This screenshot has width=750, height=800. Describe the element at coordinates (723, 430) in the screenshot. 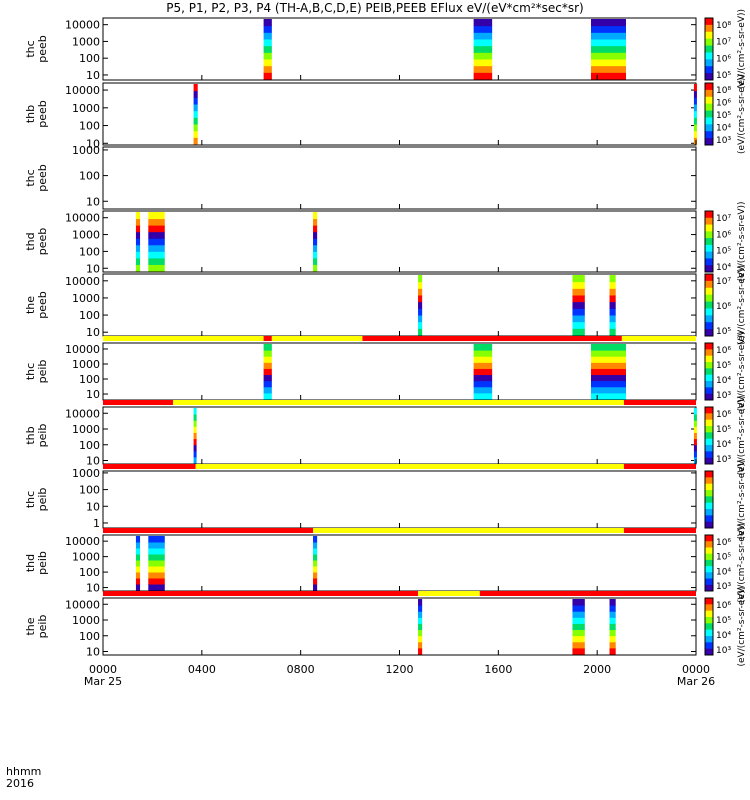

I see `colorbar-tick-label: 10⁵` at that location.